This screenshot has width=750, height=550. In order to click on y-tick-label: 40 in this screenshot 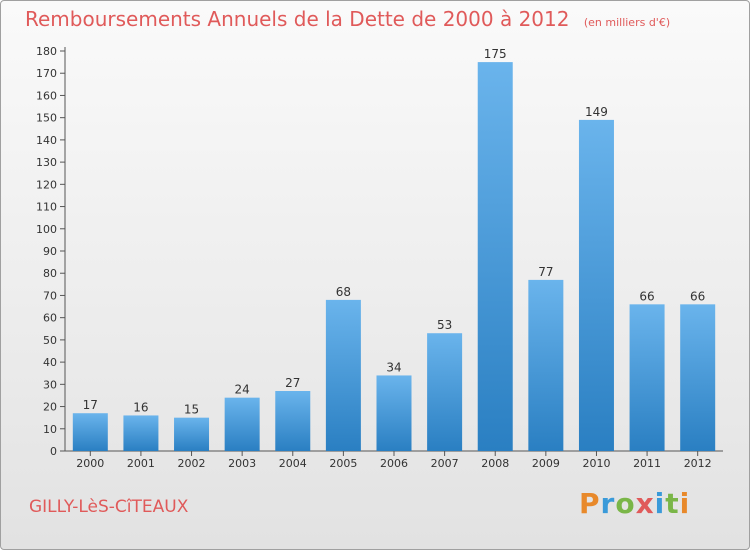, I will do `click(50, 362)`.